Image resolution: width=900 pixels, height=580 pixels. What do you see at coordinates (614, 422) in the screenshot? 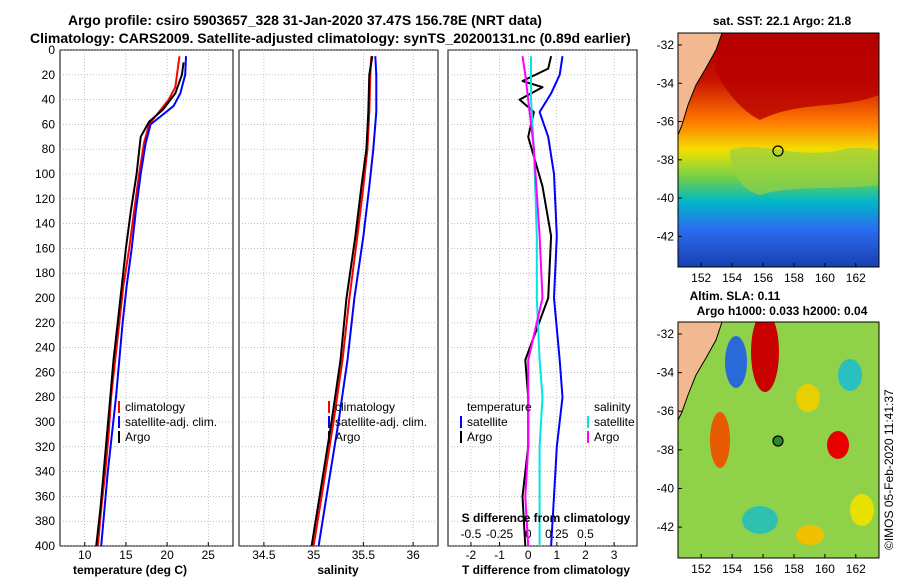
I see `legend-label-s-satellite: satellite` at bounding box center [614, 422].